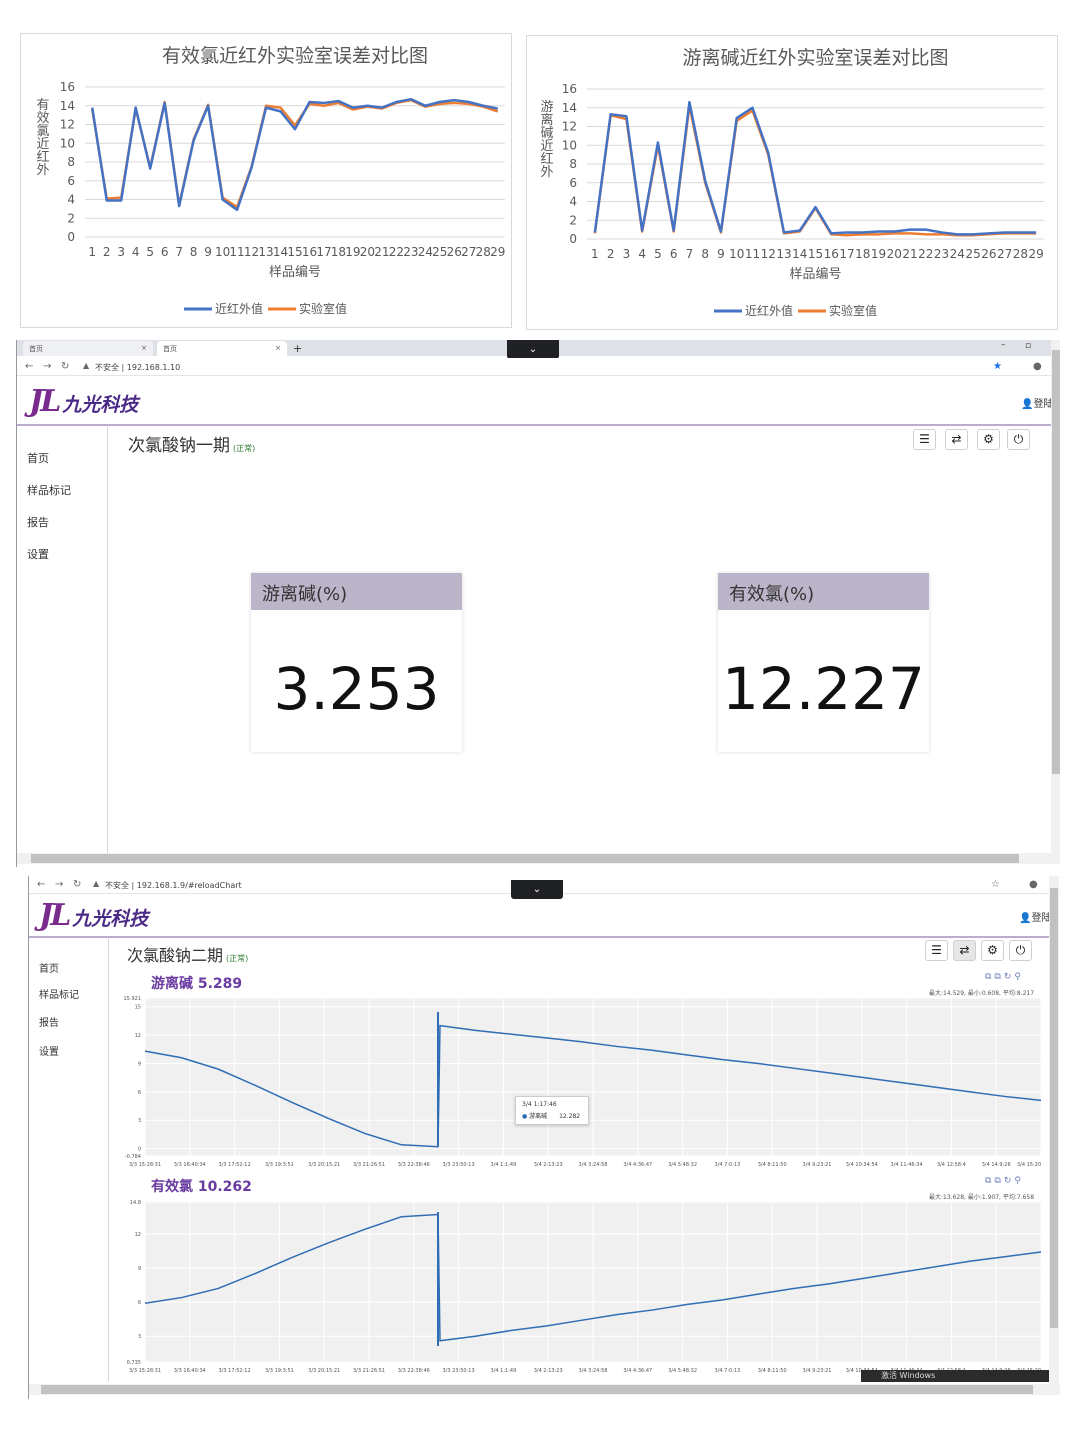 The width and height of the screenshot is (1080, 1440). Describe the element at coordinates (190, 1371) in the screenshot. I see `x-tick-label: 3/3 16:40:34` at that location.